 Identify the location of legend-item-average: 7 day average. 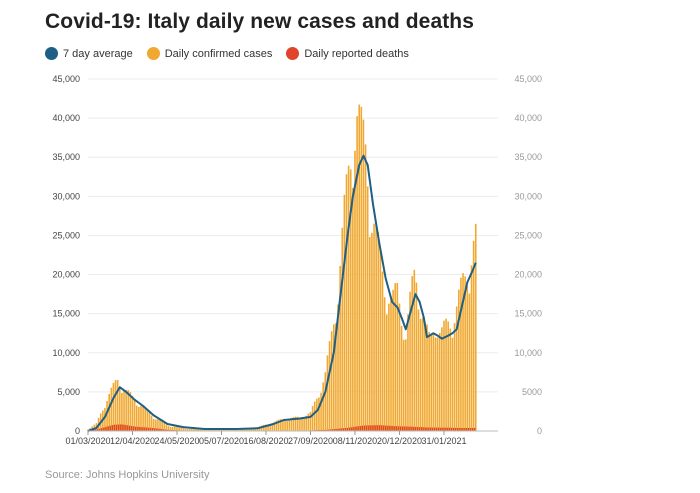
(89, 53).